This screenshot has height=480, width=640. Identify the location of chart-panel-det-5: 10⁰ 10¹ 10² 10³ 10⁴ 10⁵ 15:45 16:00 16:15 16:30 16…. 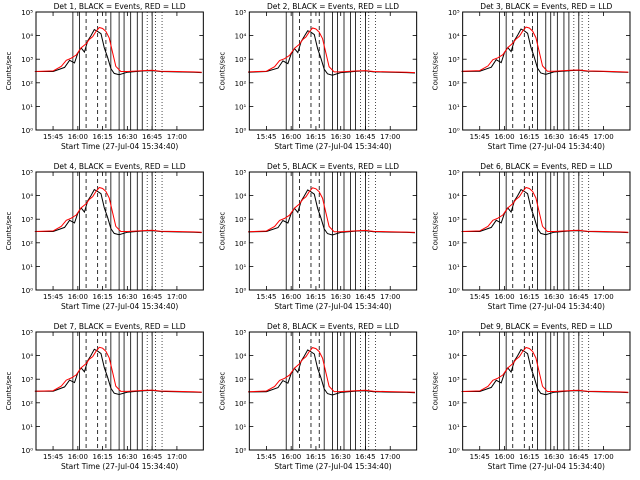
(318, 236).